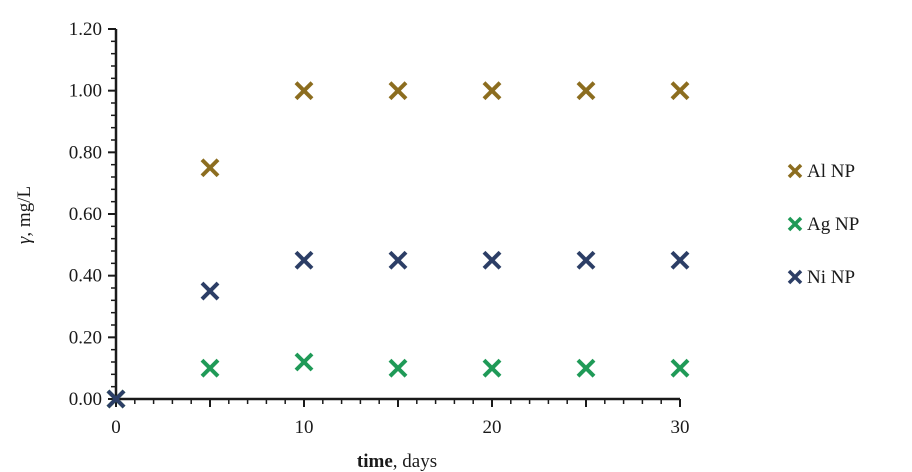  Describe the element at coordinates (85, 29) in the screenshot. I see `y-tick-label: 1.20` at that location.